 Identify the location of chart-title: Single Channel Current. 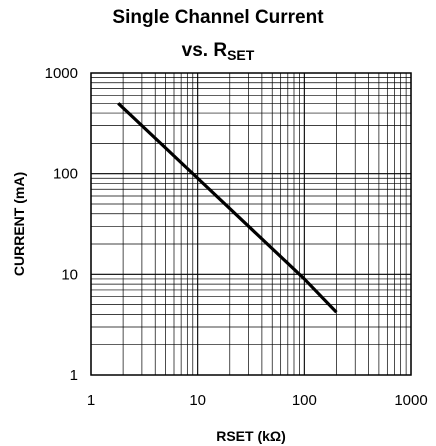
(218, 17).